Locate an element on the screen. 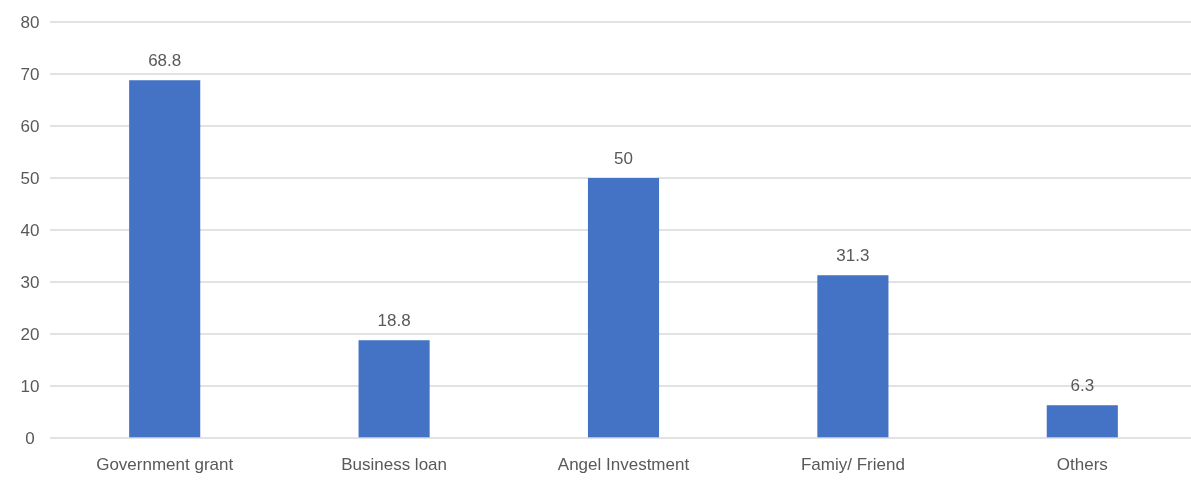 The height and width of the screenshot is (485, 1191). y-tick-label: 10 is located at coordinates (30, 386).